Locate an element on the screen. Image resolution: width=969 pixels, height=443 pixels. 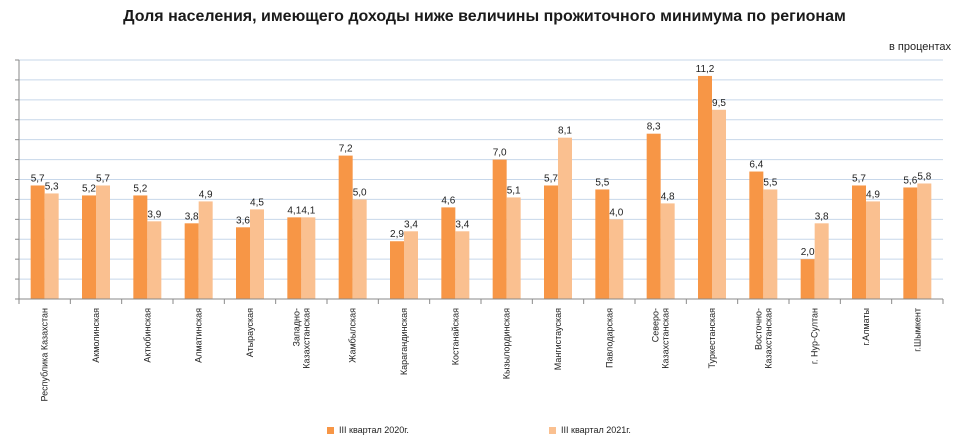
svg-text: Восточно-Казахстанская is located at coordinates (763, 338).